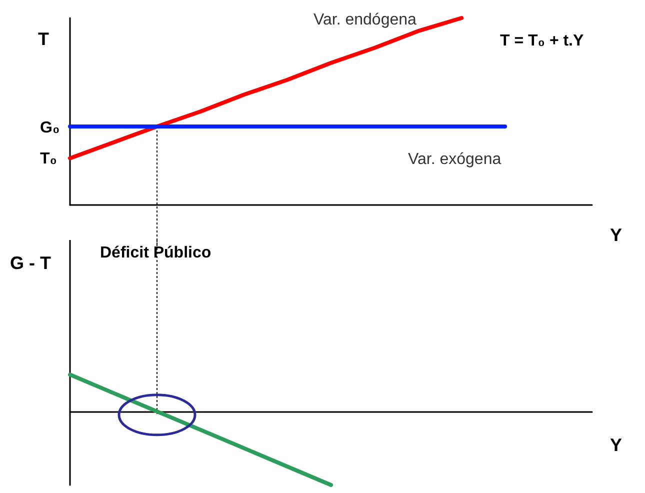 This screenshot has width=645, height=493. I want to click on y-axis-title: T, so click(43, 39).